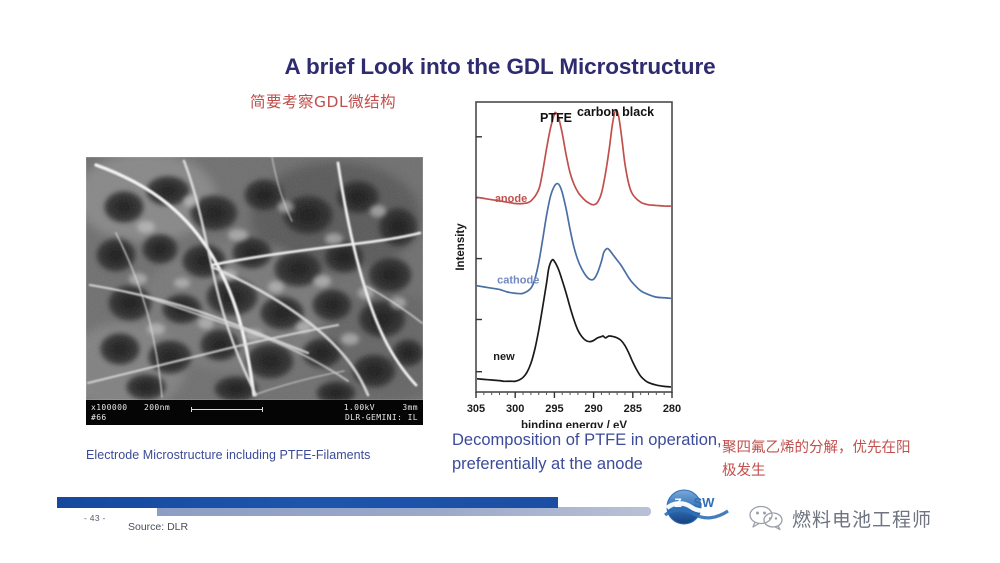 The width and height of the screenshot is (1000, 563). What do you see at coordinates (157, 407) in the screenshot?
I see `sem-scale-label: 200nm` at bounding box center [157, 407].